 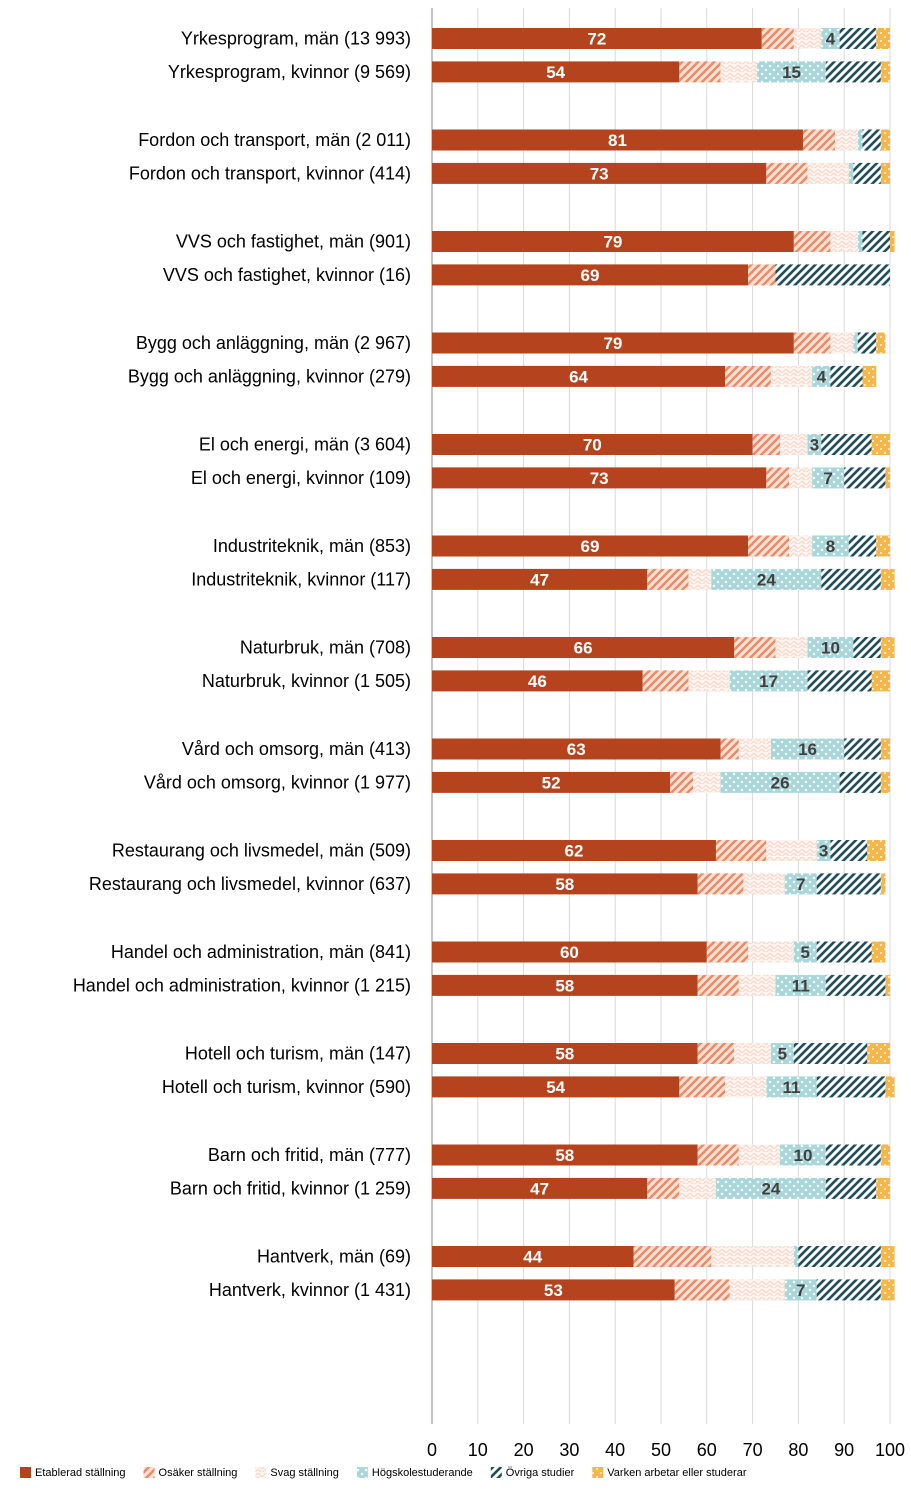 I want to click on category-label: Industriteknik, män (853), so click(x=312, y=546).